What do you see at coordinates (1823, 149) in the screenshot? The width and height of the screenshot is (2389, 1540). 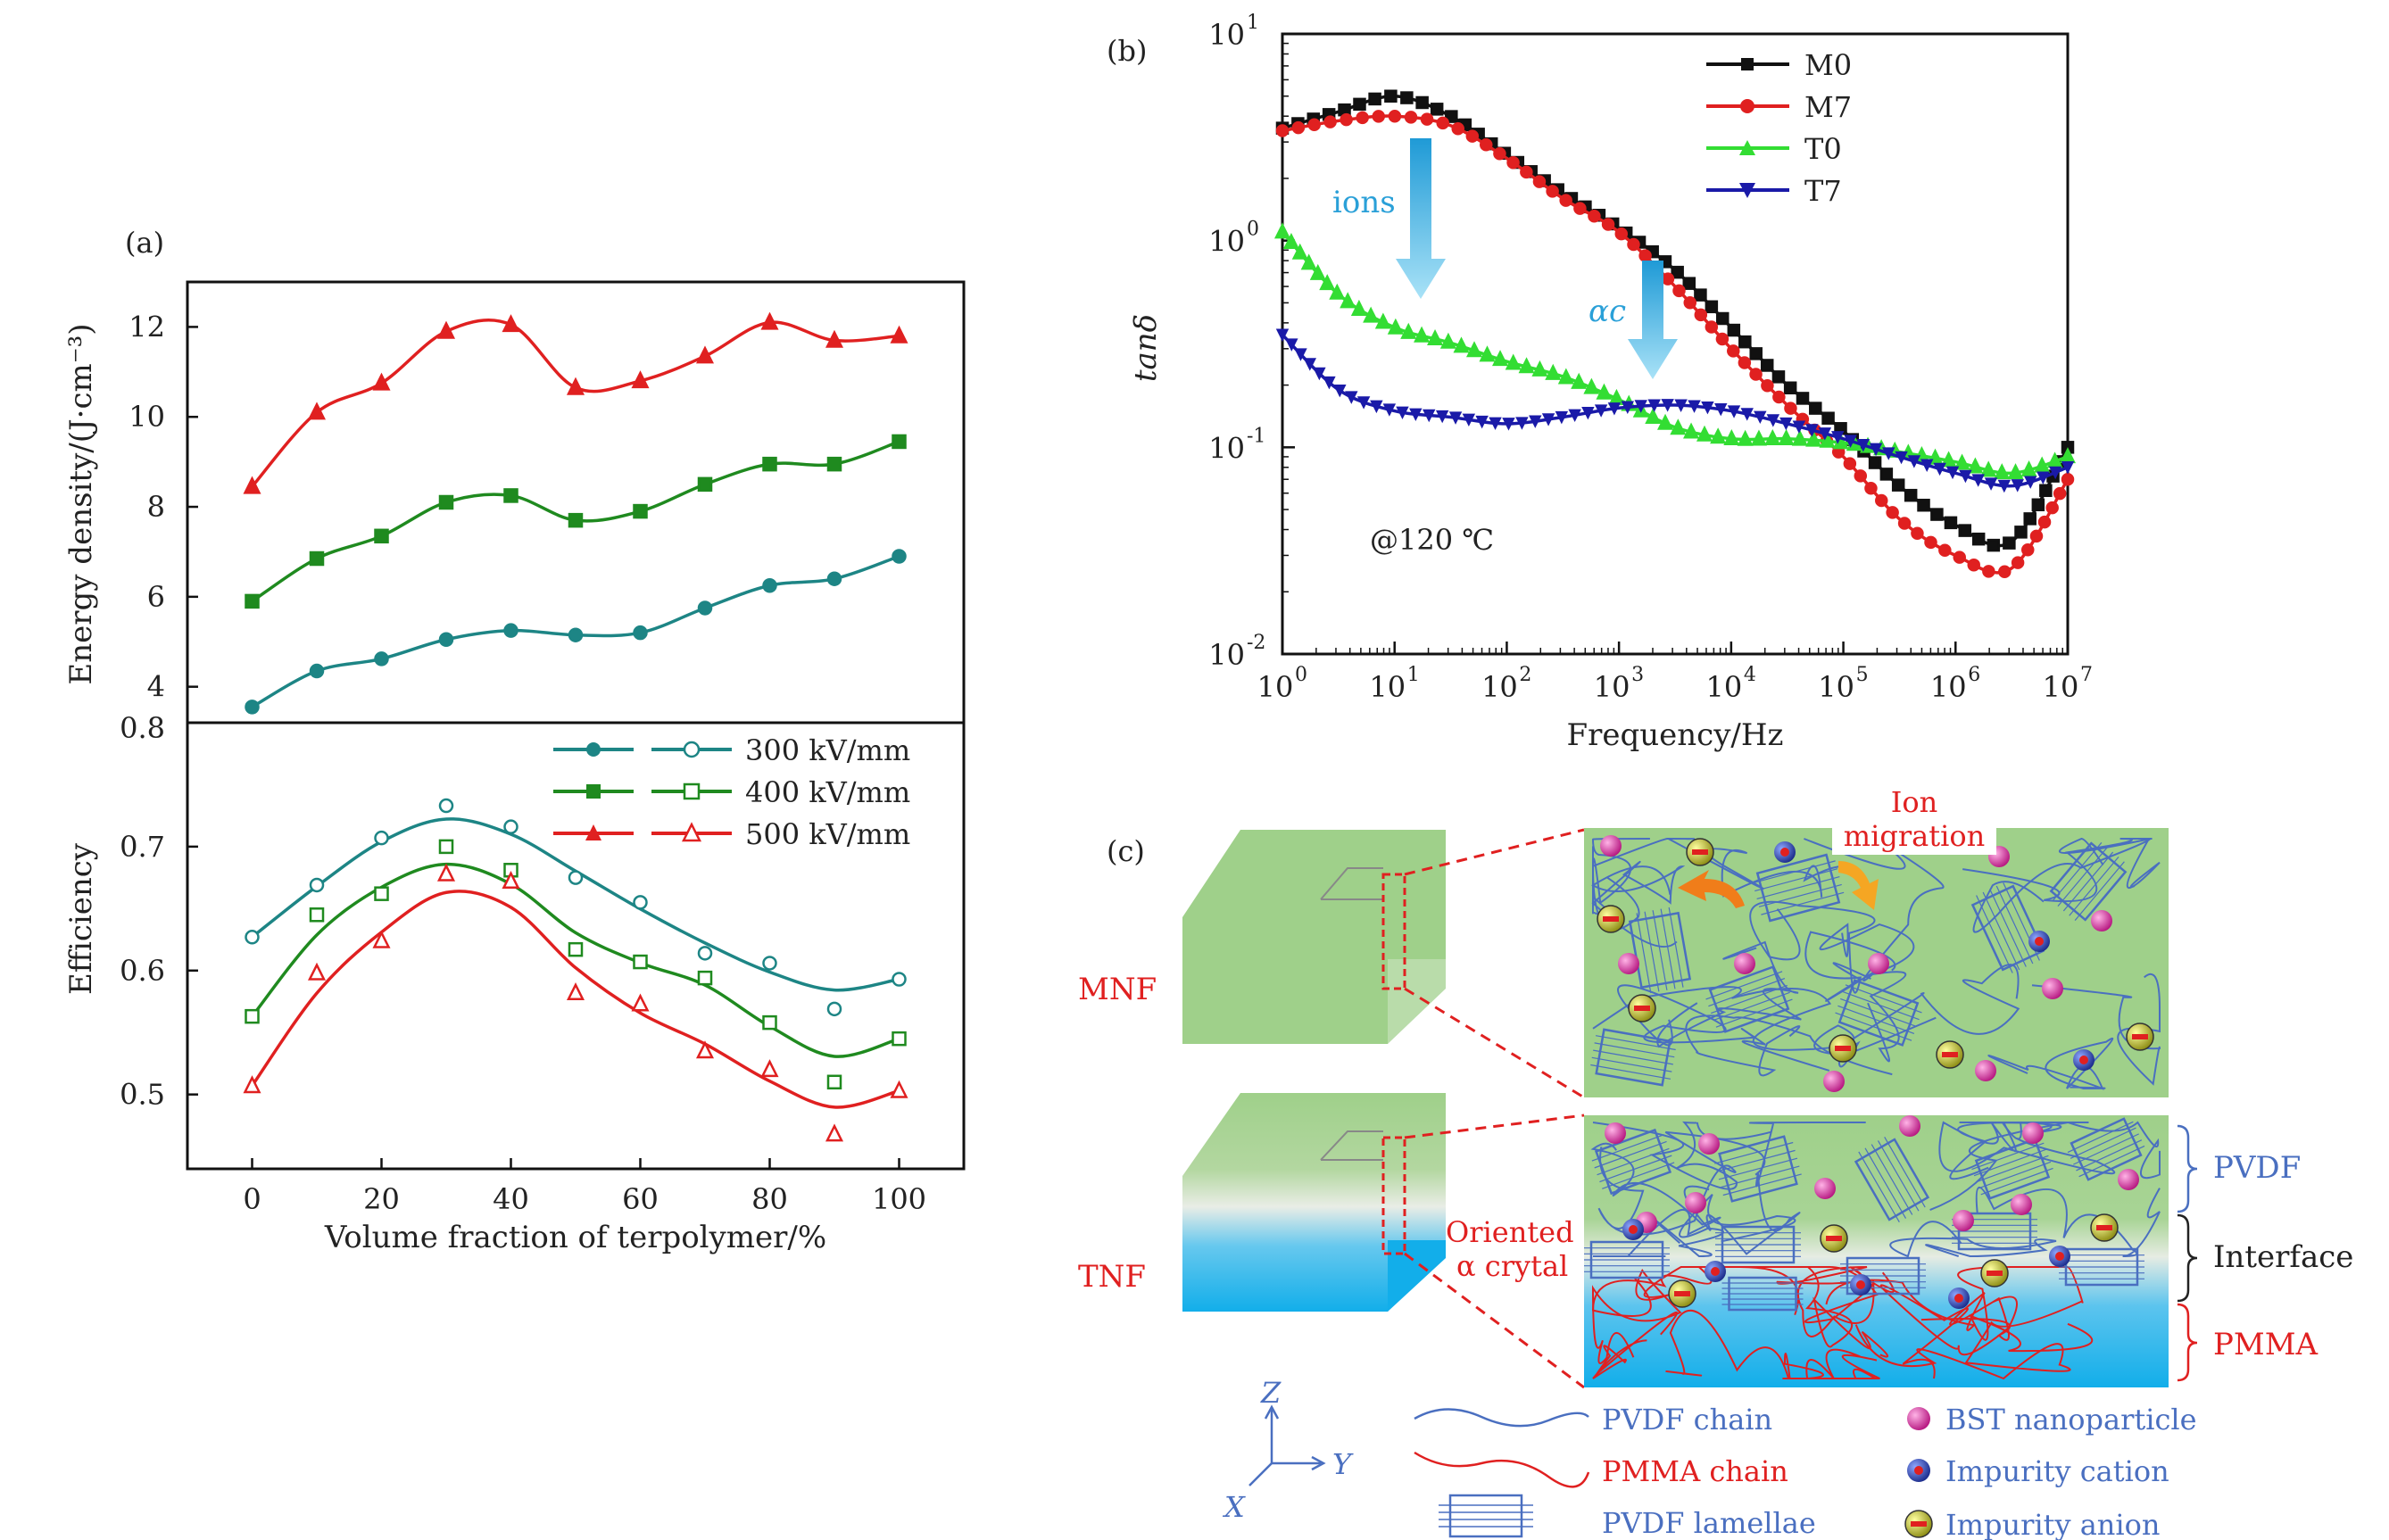 I see `legend-t0-label: T0` at bounding box center [1823, 149].